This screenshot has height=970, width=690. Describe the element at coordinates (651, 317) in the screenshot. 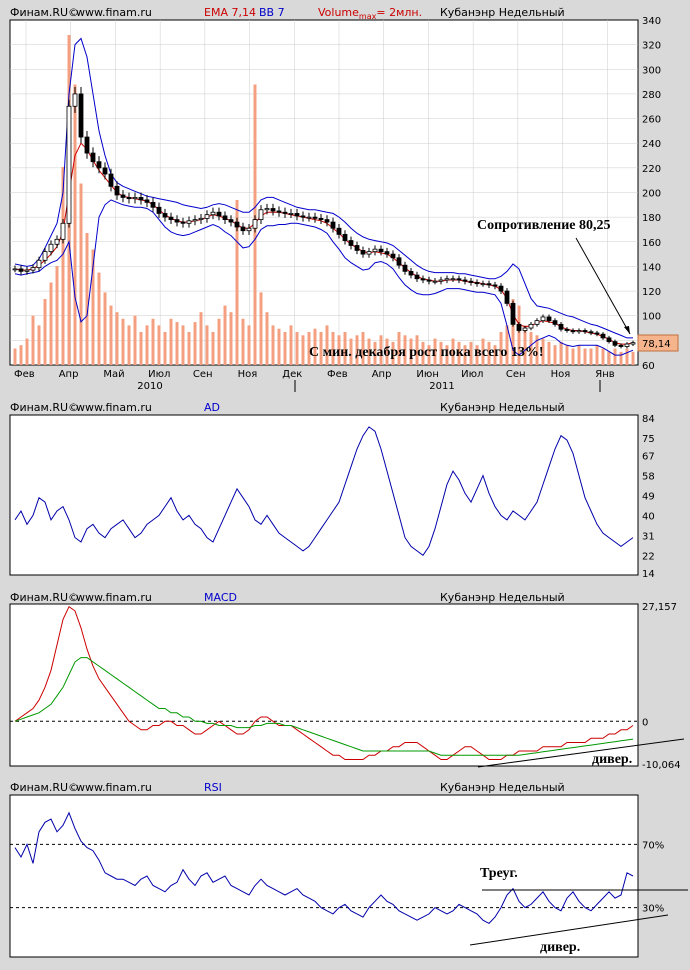

I see `price-y-tick: 100` at that location.